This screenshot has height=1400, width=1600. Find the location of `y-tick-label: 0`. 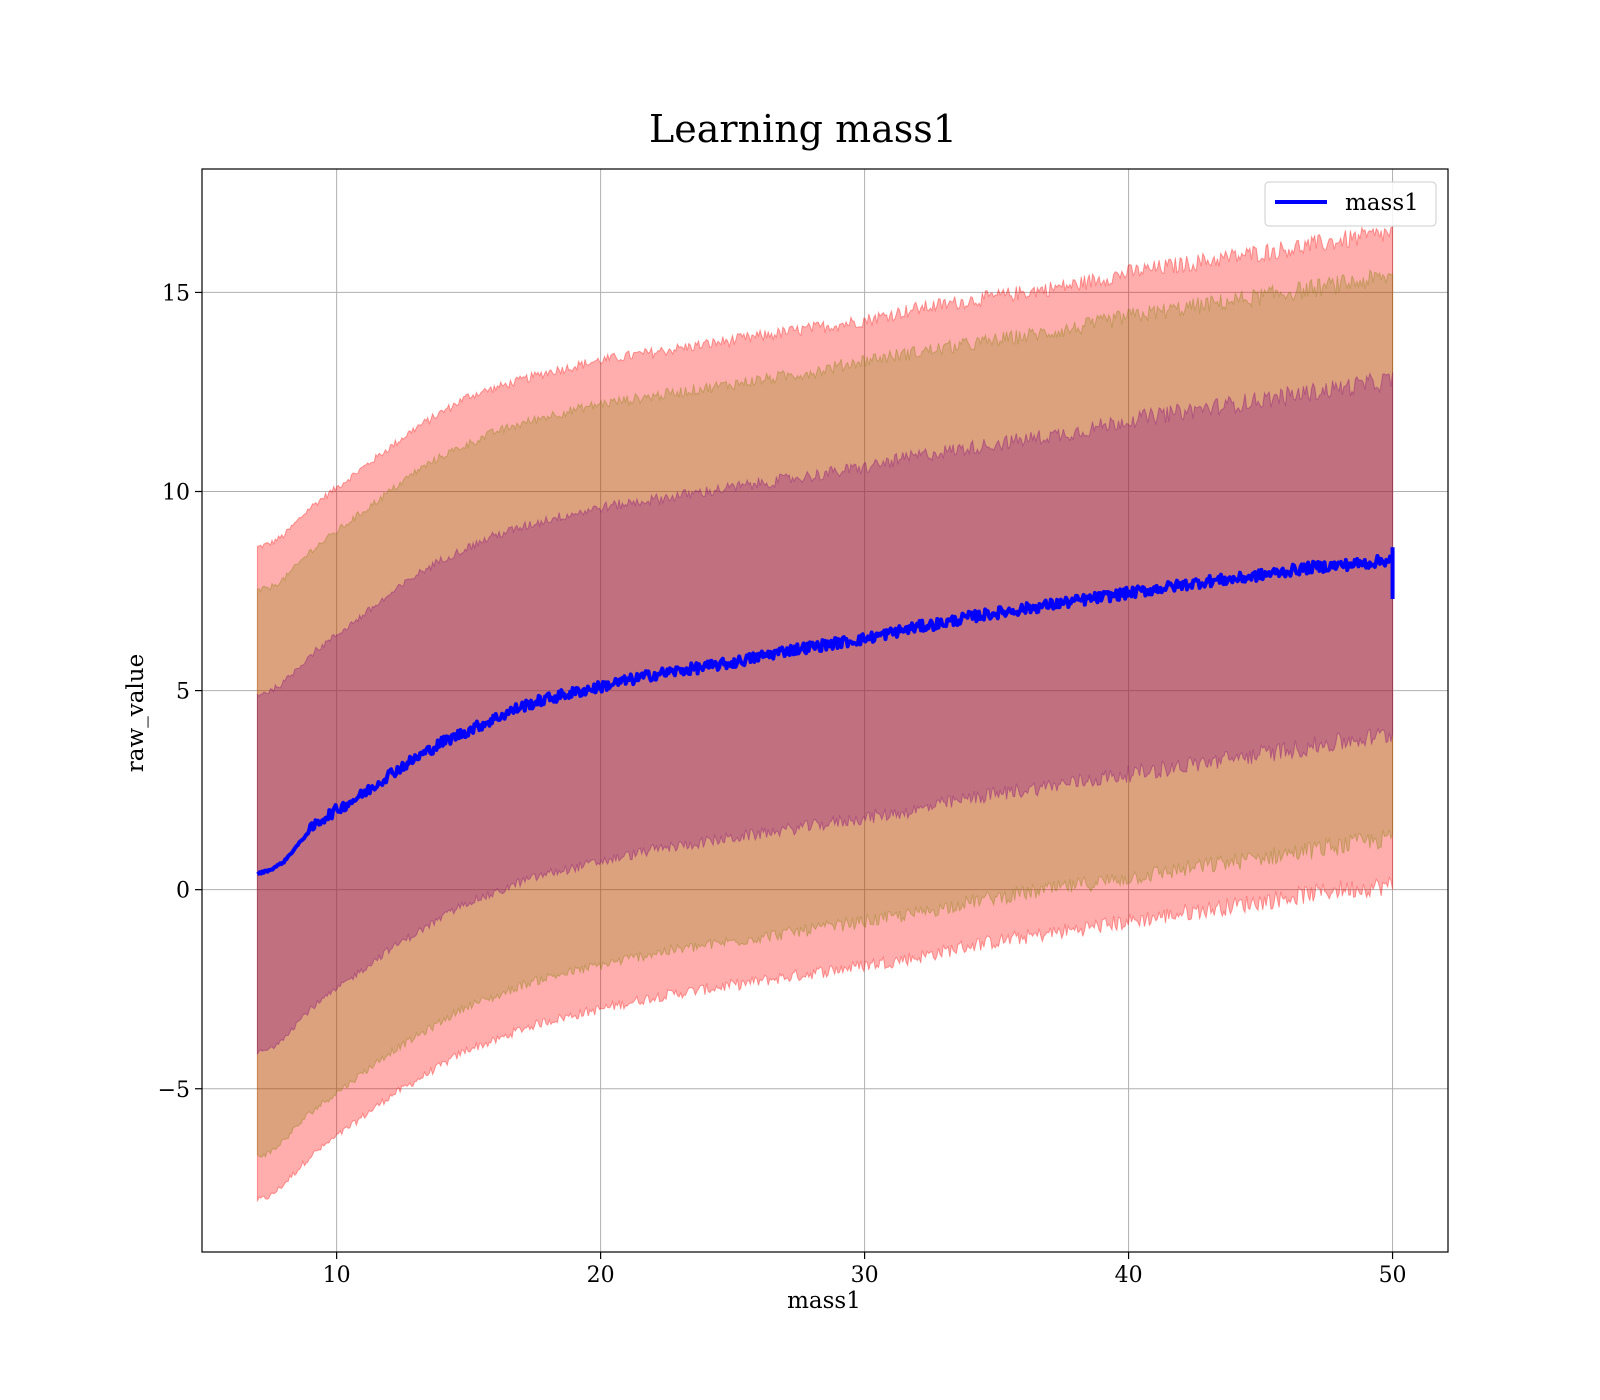

y-tick-label: 0 is located at coordinates (183, 891).